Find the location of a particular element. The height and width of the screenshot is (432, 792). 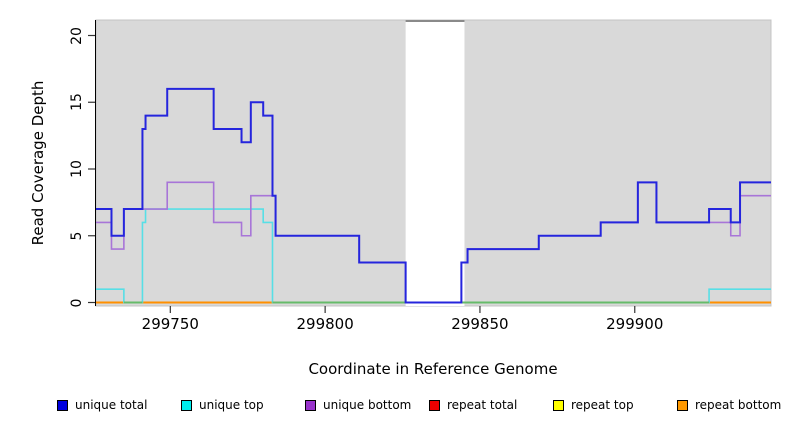

x-tick-label: 299850 is located at coordinates (480, 324).